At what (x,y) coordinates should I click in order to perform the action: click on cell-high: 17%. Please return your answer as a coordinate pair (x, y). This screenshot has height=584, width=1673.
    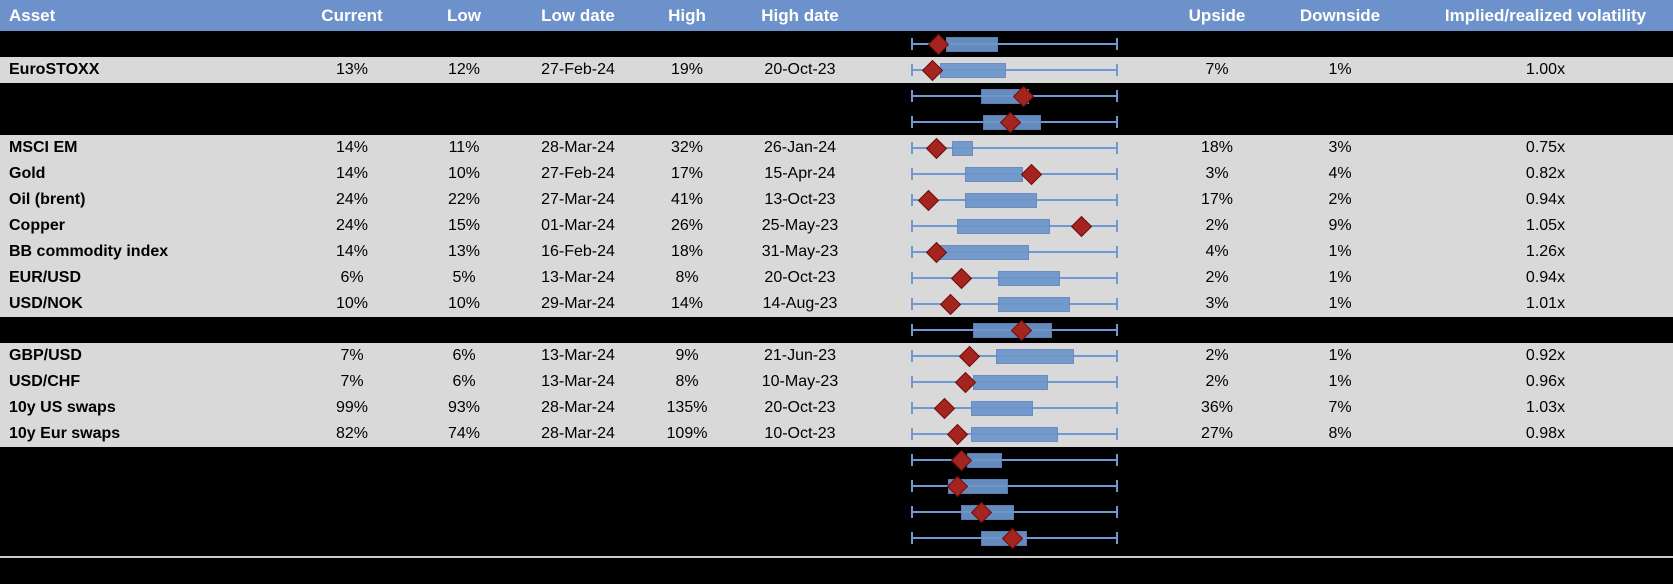
    Looking at the image, I should click on (687, 173).